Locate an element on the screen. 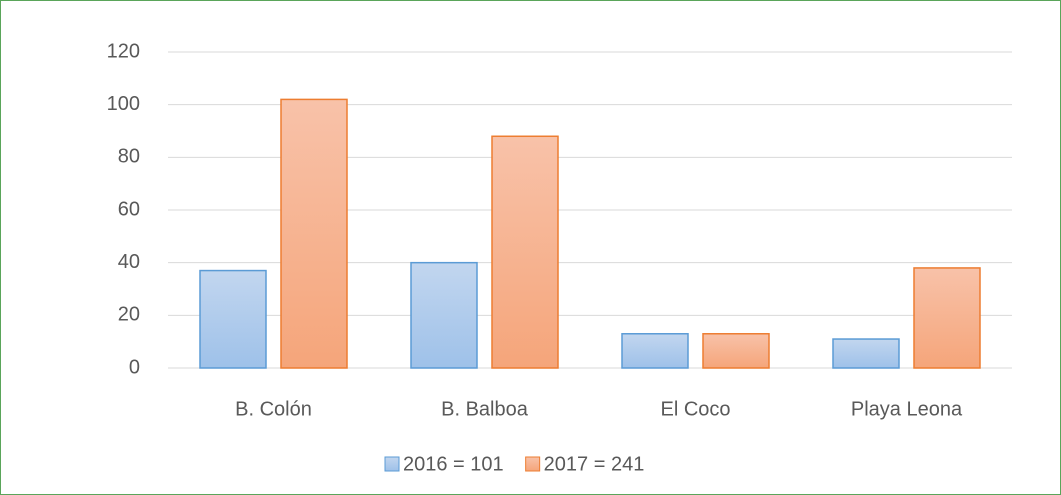 This screenshot has width=1061, height=495. x-tick-label: B. Colón is located at coordinates (273, 409).